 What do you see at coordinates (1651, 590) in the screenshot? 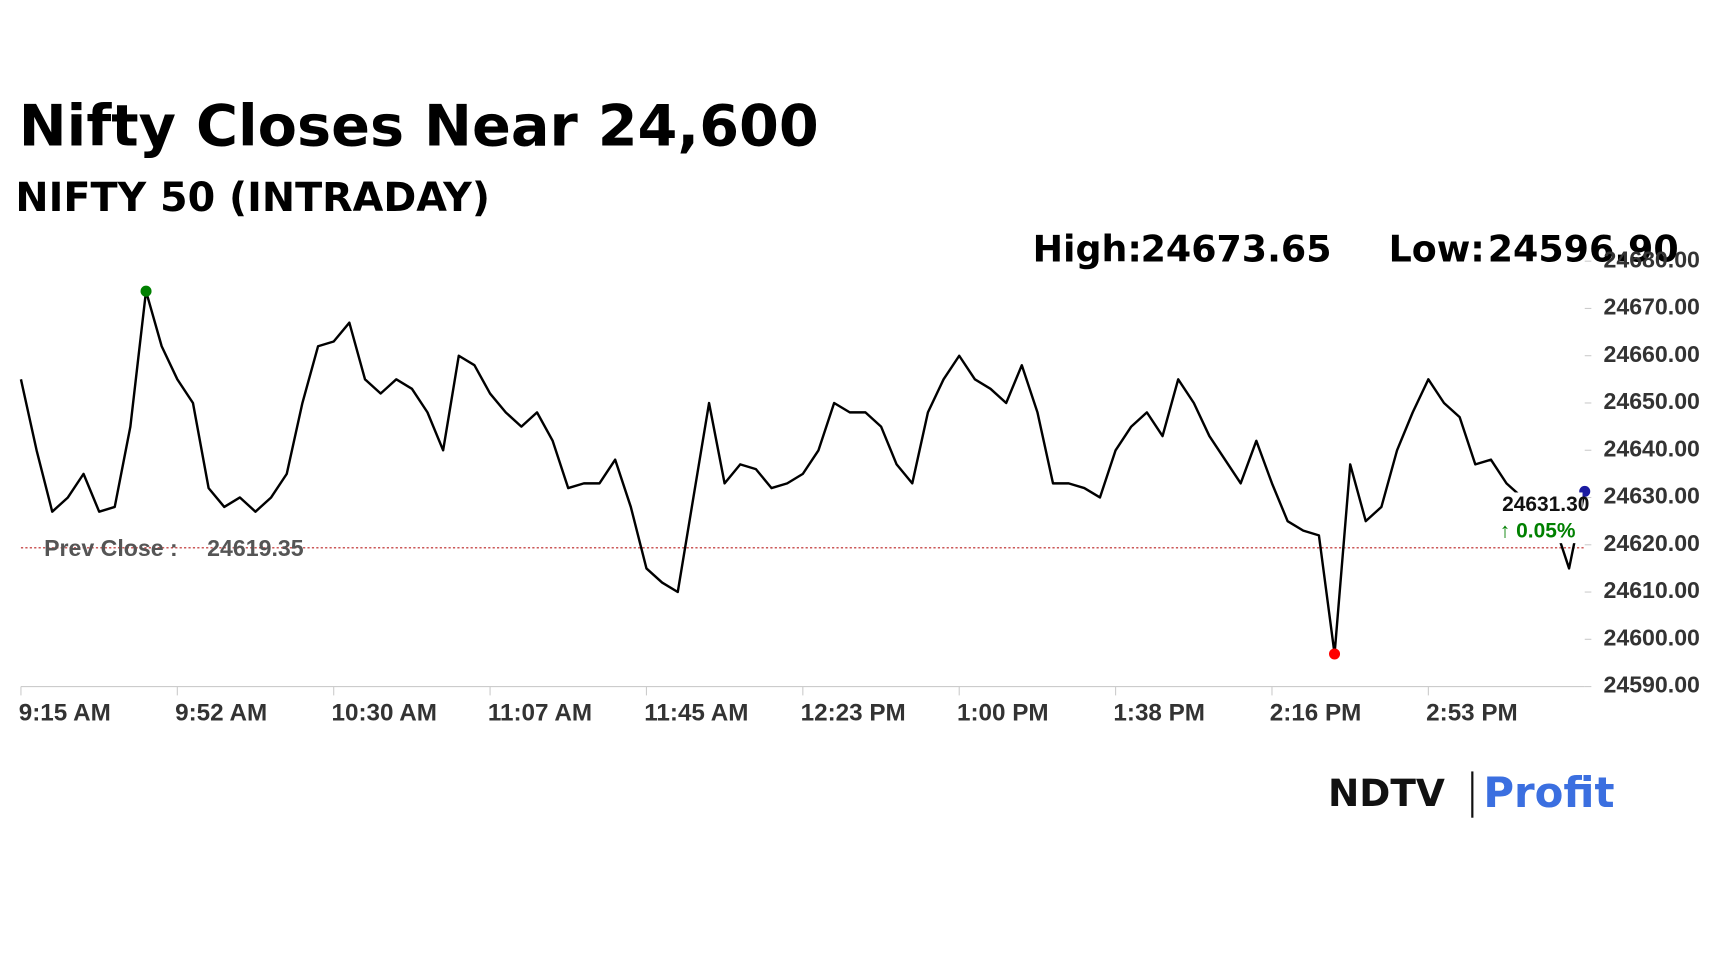
I see `y-tick-label: 24610.00` at bounding box center [1651, 590].